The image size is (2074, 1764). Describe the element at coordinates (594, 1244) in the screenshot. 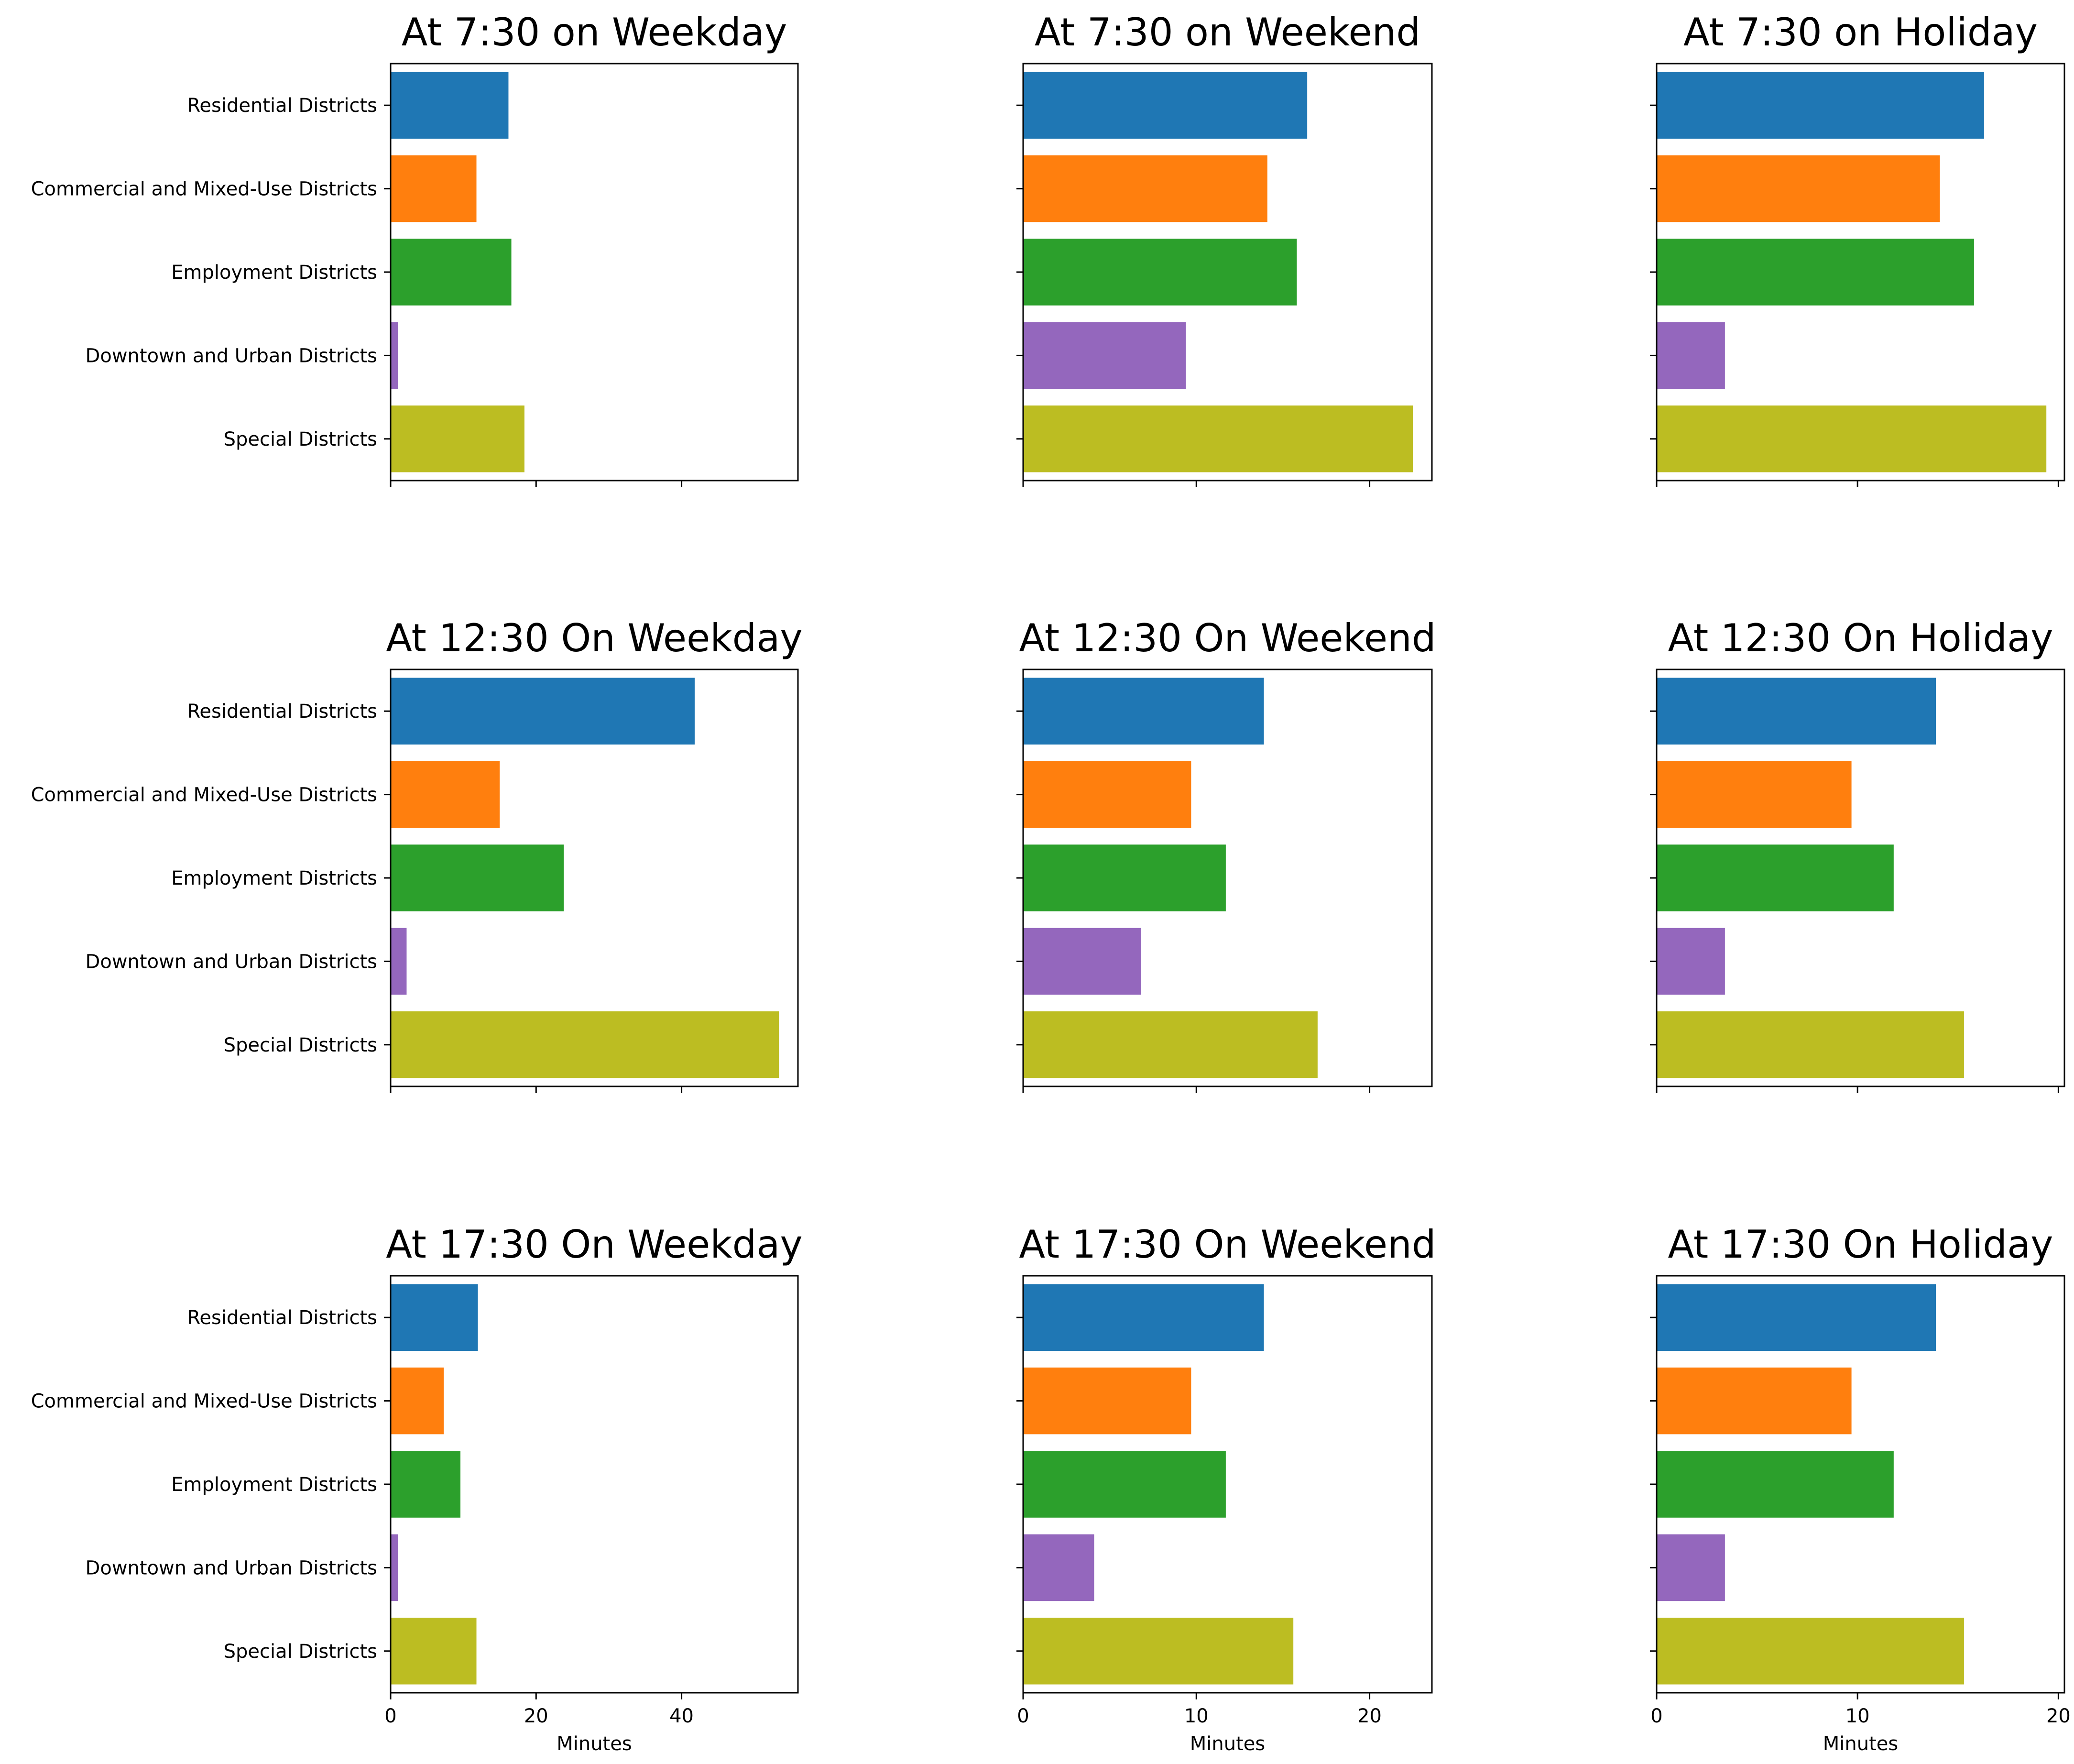

I see `chart-title: At 17:30 On Weekday` at that location.